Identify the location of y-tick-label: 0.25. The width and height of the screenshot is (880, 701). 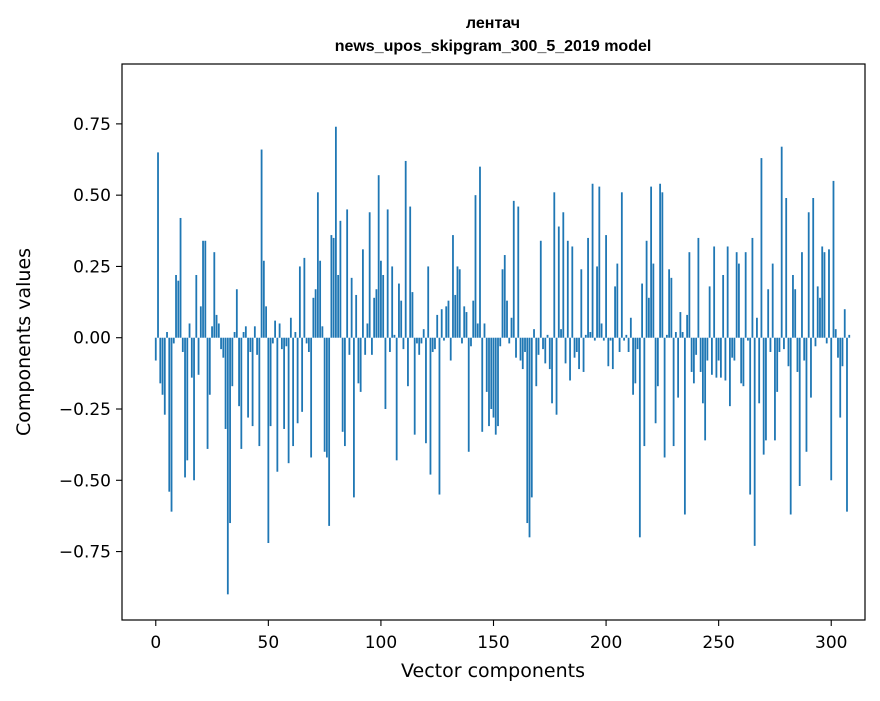
(92, 267).